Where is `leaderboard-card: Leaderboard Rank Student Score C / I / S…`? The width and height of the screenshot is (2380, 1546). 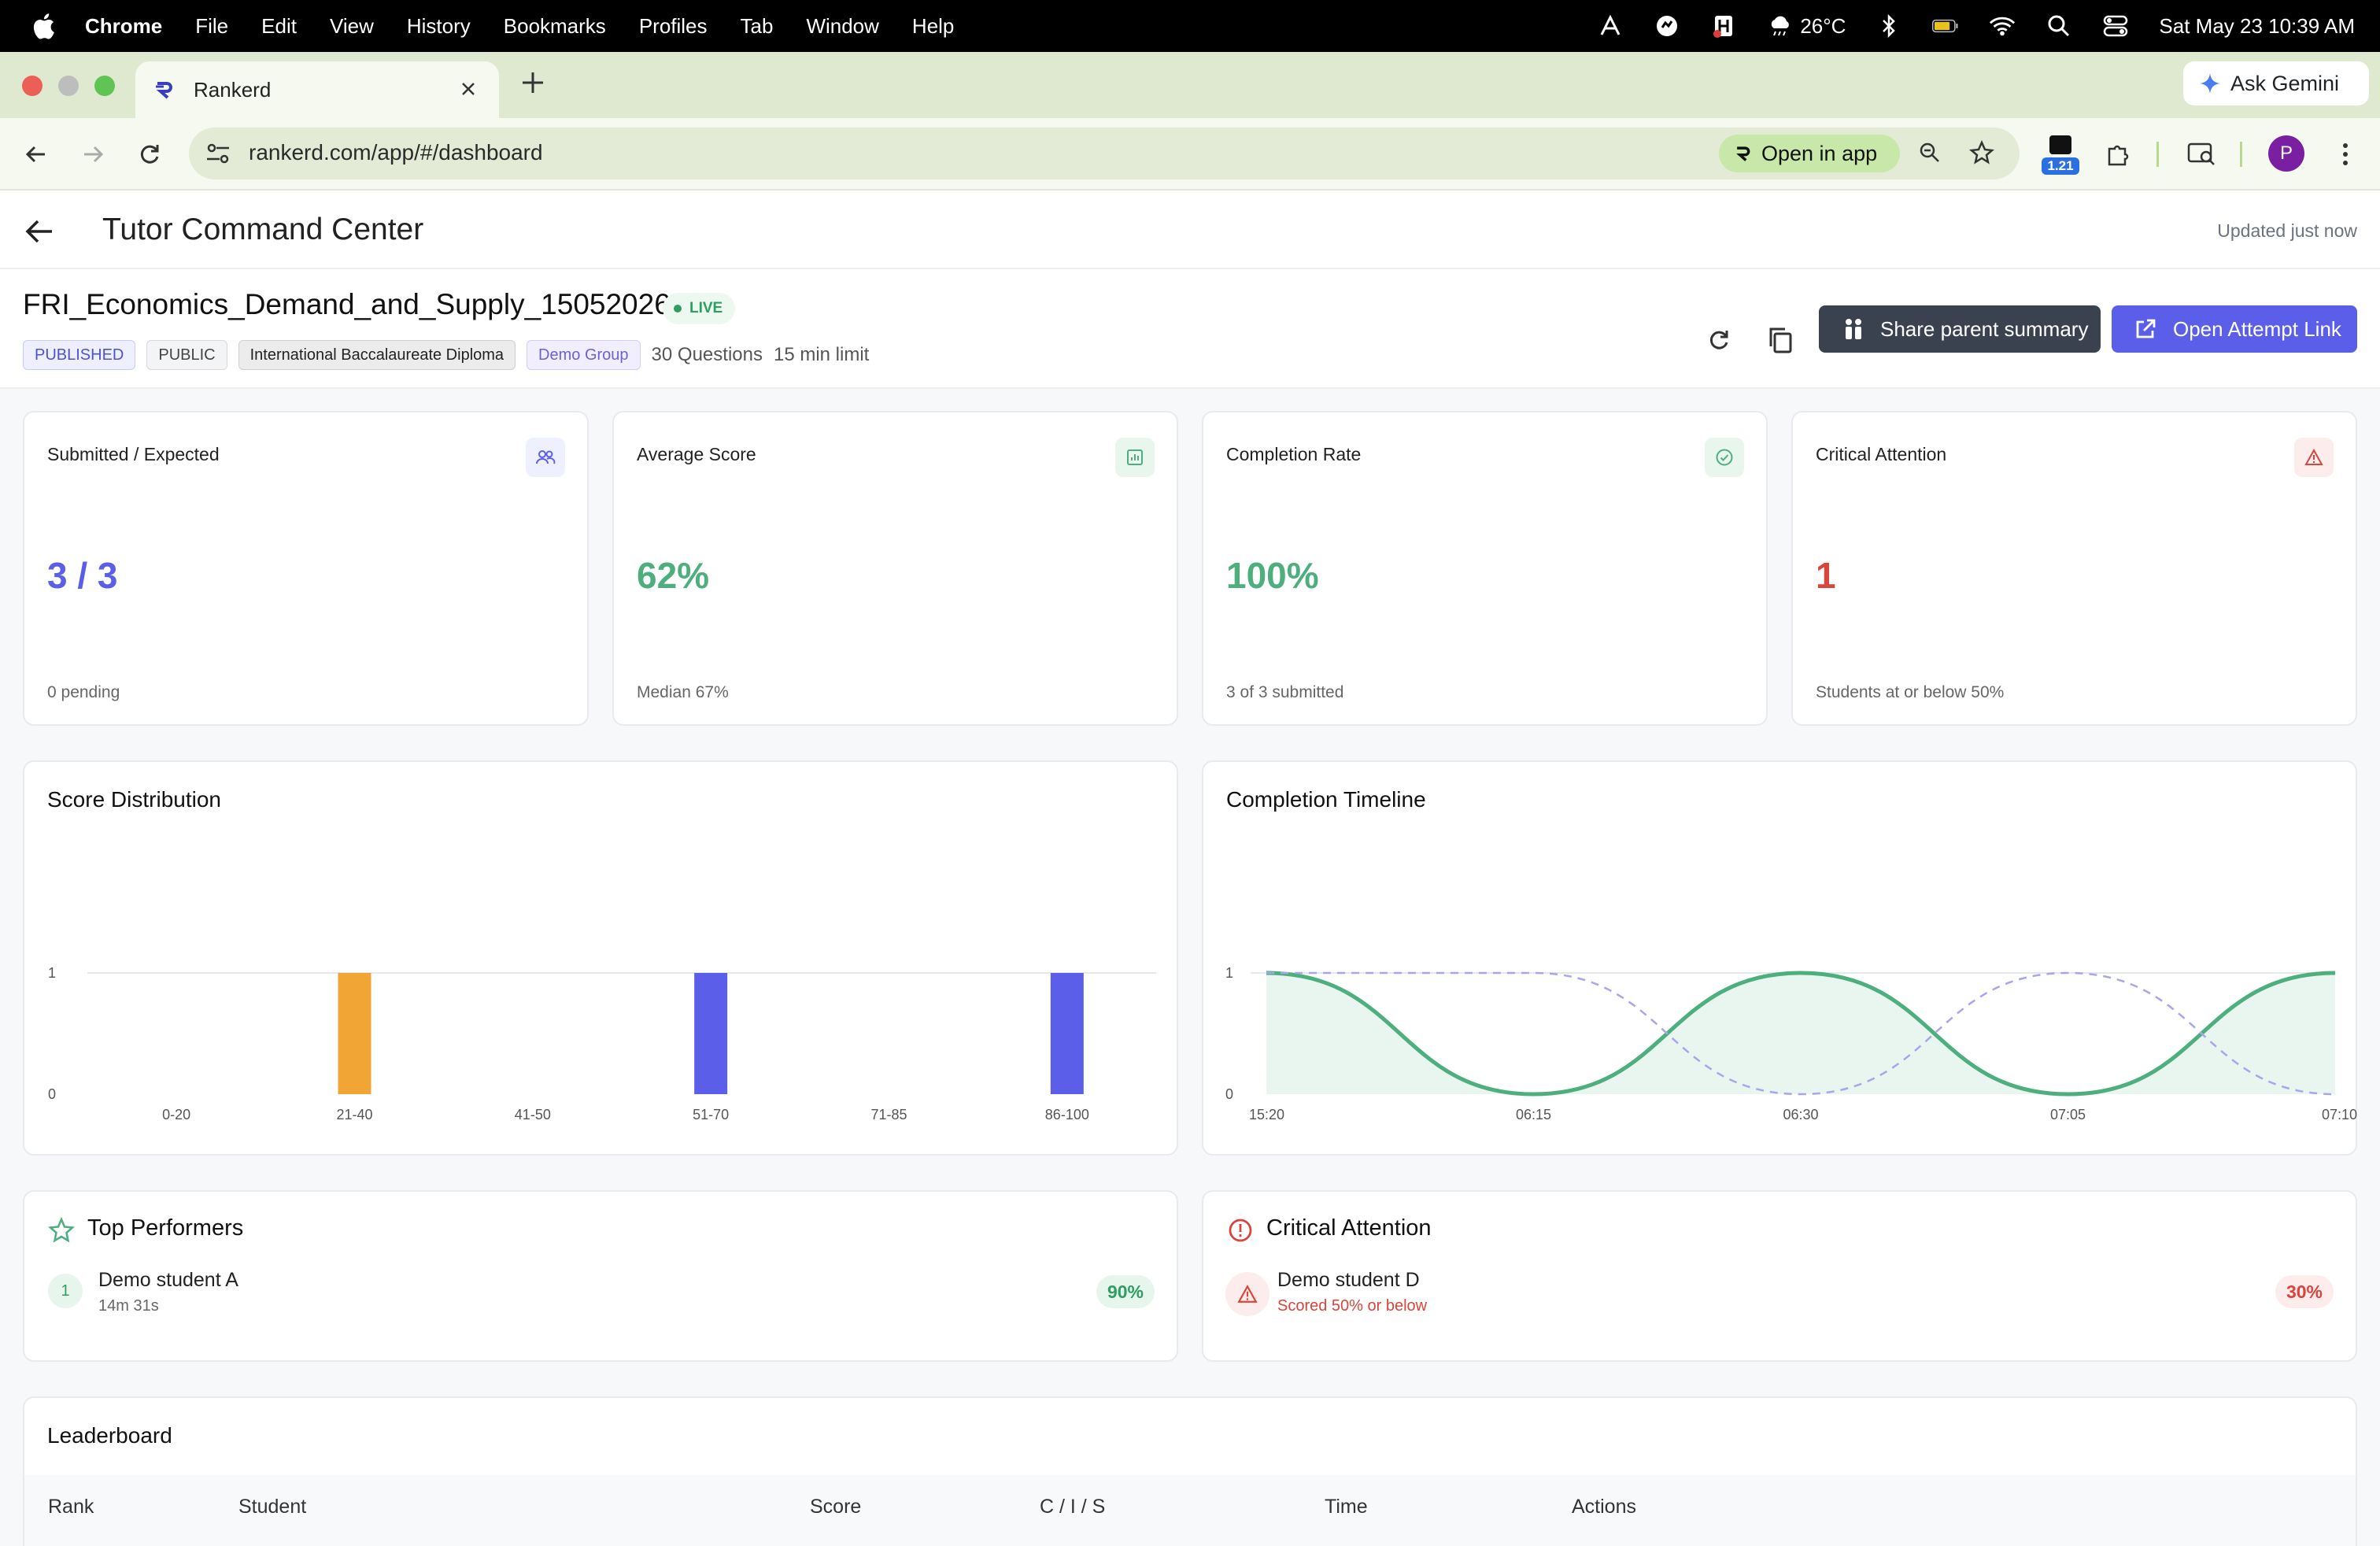 leaderboard-card: Leaderboard Rank Student Score C / I / S… is located at coordinates (1190, 1471).